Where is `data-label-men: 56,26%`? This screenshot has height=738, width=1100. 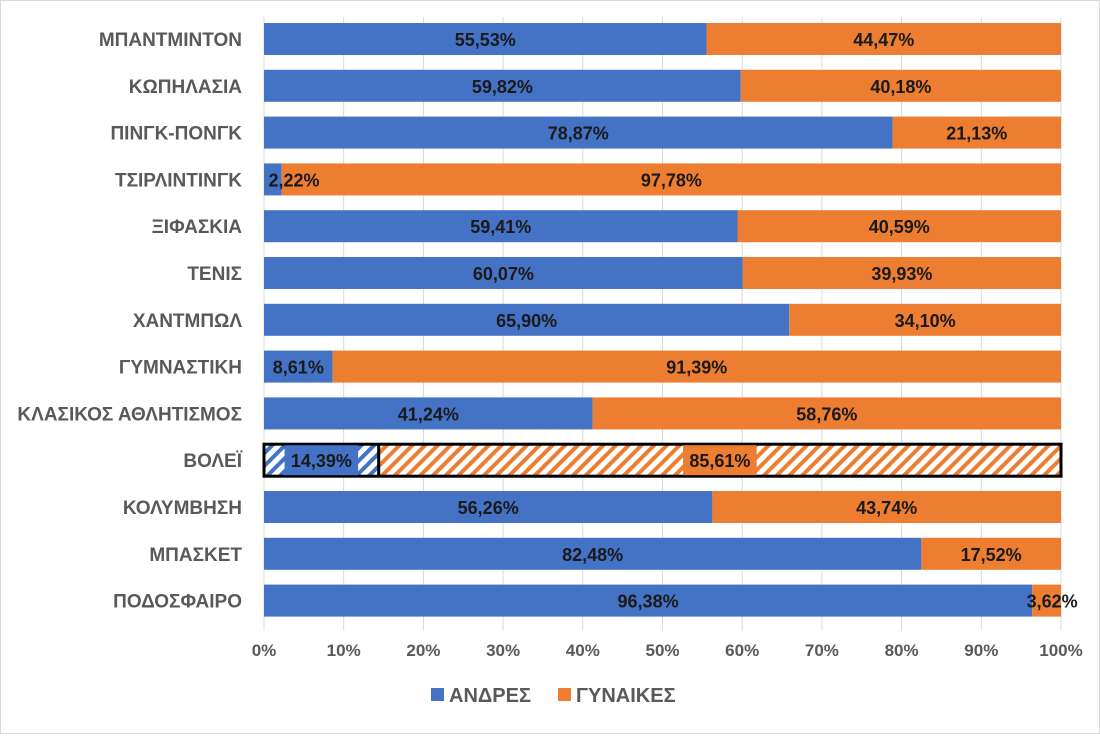
data-label-men: 56,26% is located at coordinates (488, 508).